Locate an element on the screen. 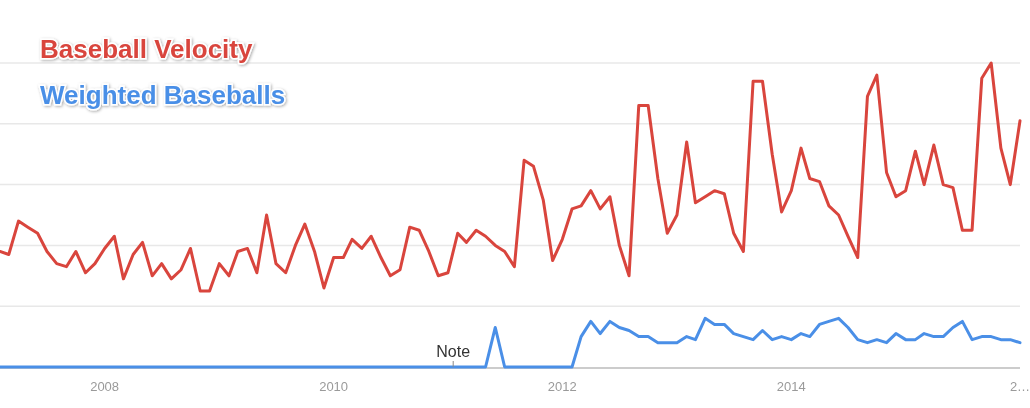  text: Weighted Baseballs is located at coordinates (163, 95).